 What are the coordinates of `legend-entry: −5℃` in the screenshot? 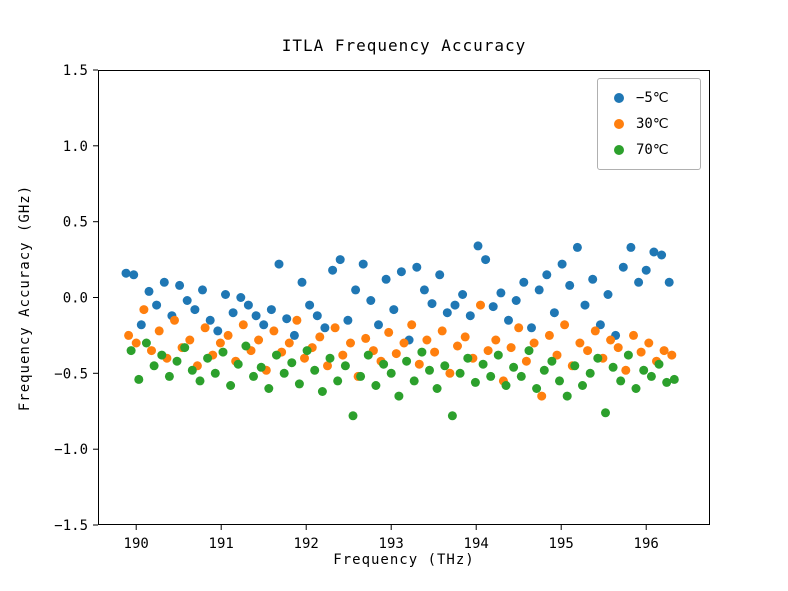 It's located at (649, 98).